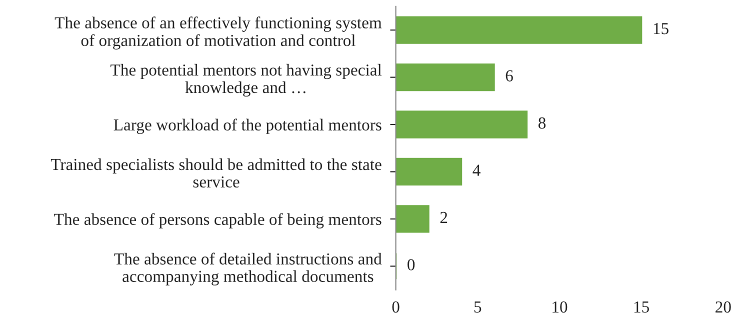 Image resolution: width=744 pixels, height=322 pixels. What do you see at coordinates (248, 269) in the screenshot?
I see `y-tick-label: The absence of detailed instructions and accompanying methodical documents` at bounding box center [248, 269].